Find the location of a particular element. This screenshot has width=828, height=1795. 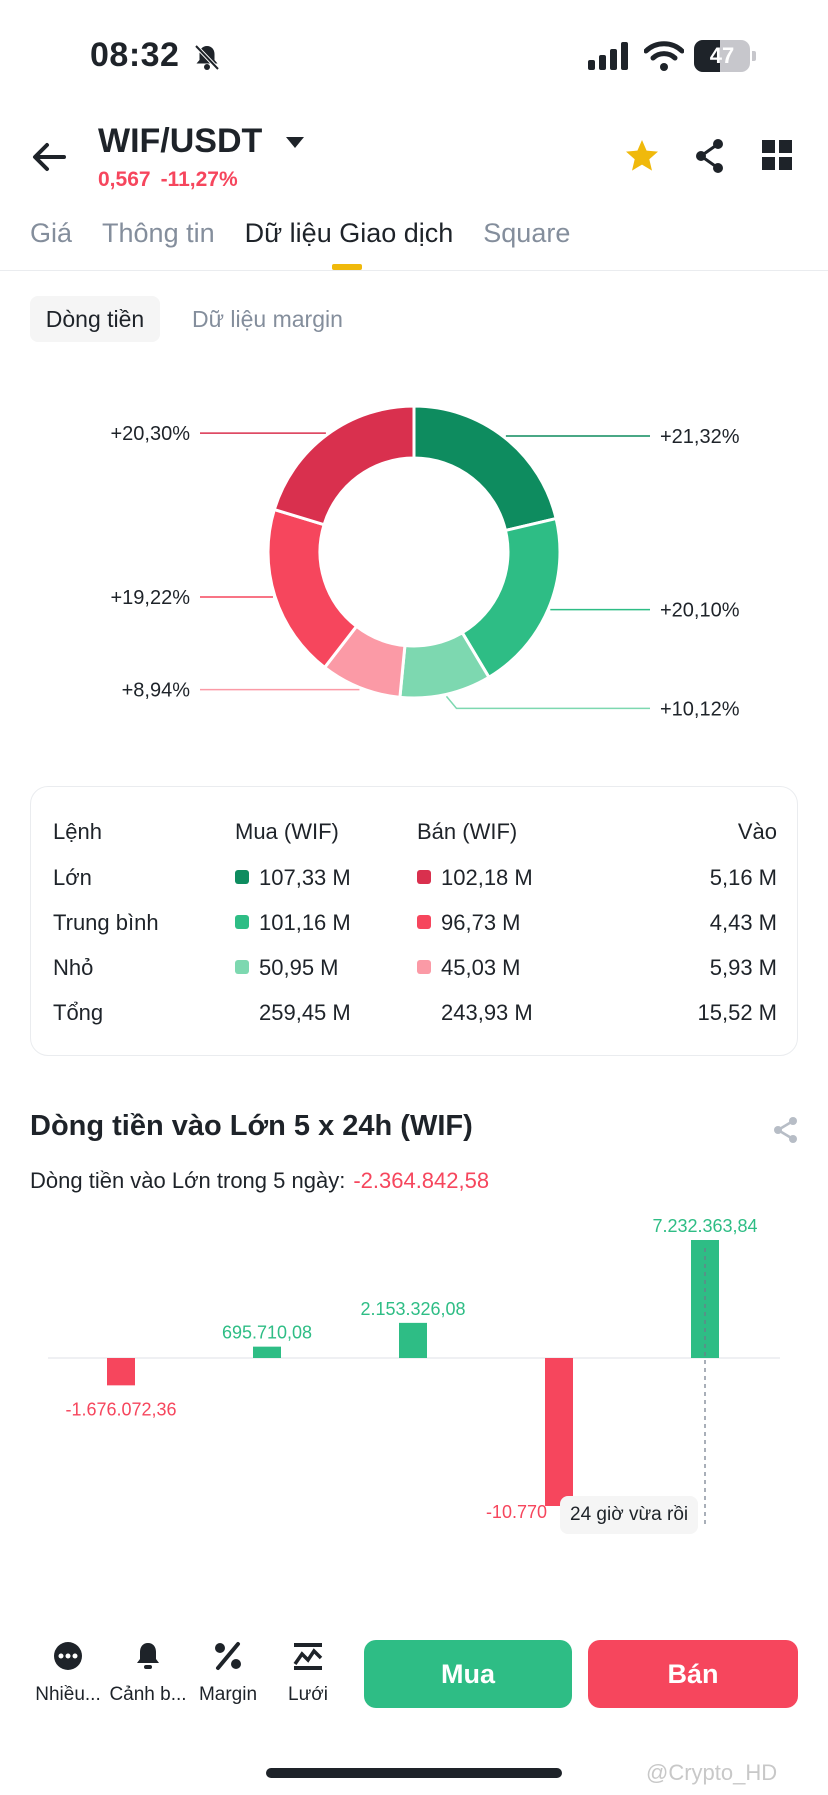

bar-data-label: -10.770 is located at coordinates (516, 1512).